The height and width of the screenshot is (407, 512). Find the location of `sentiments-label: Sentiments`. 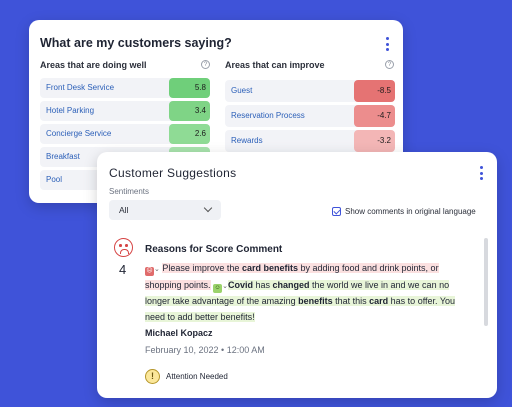

sentiments-label: Sentiments is located at coordinates (129, 191).